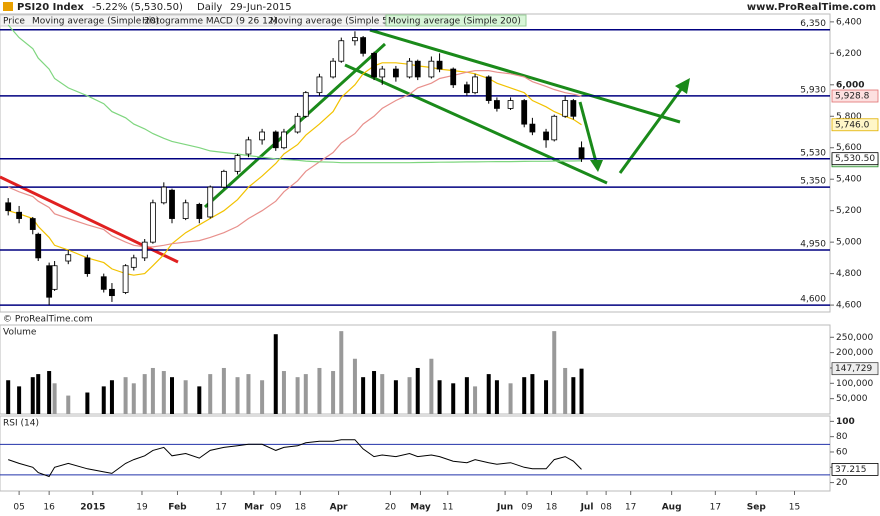 This screenshot has width=880, height=516. Describe the element at coordinates (850, 85) in the screenshot. I see `y-tick-label: 6,000` at that location.